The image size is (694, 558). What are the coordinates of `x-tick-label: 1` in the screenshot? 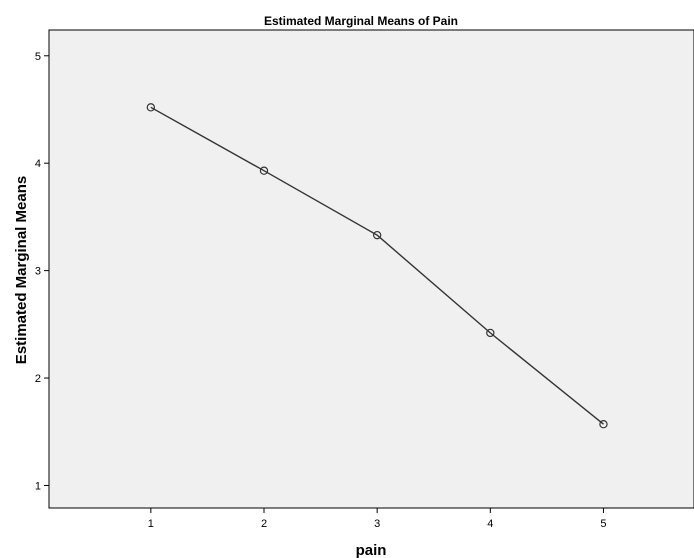 It's located at (151, 524).